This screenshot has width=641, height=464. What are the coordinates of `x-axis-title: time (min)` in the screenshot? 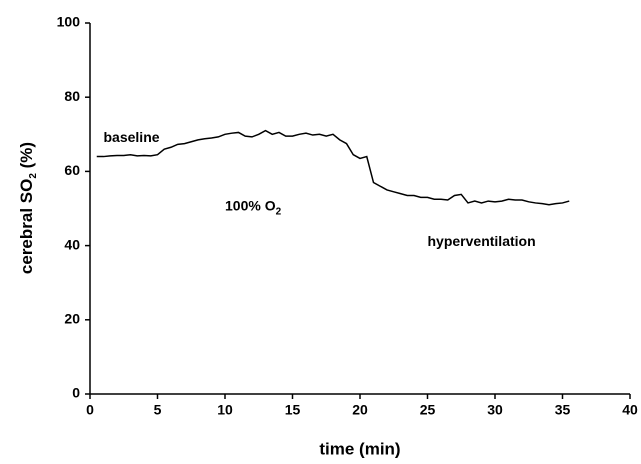 It's located at (359, 448).